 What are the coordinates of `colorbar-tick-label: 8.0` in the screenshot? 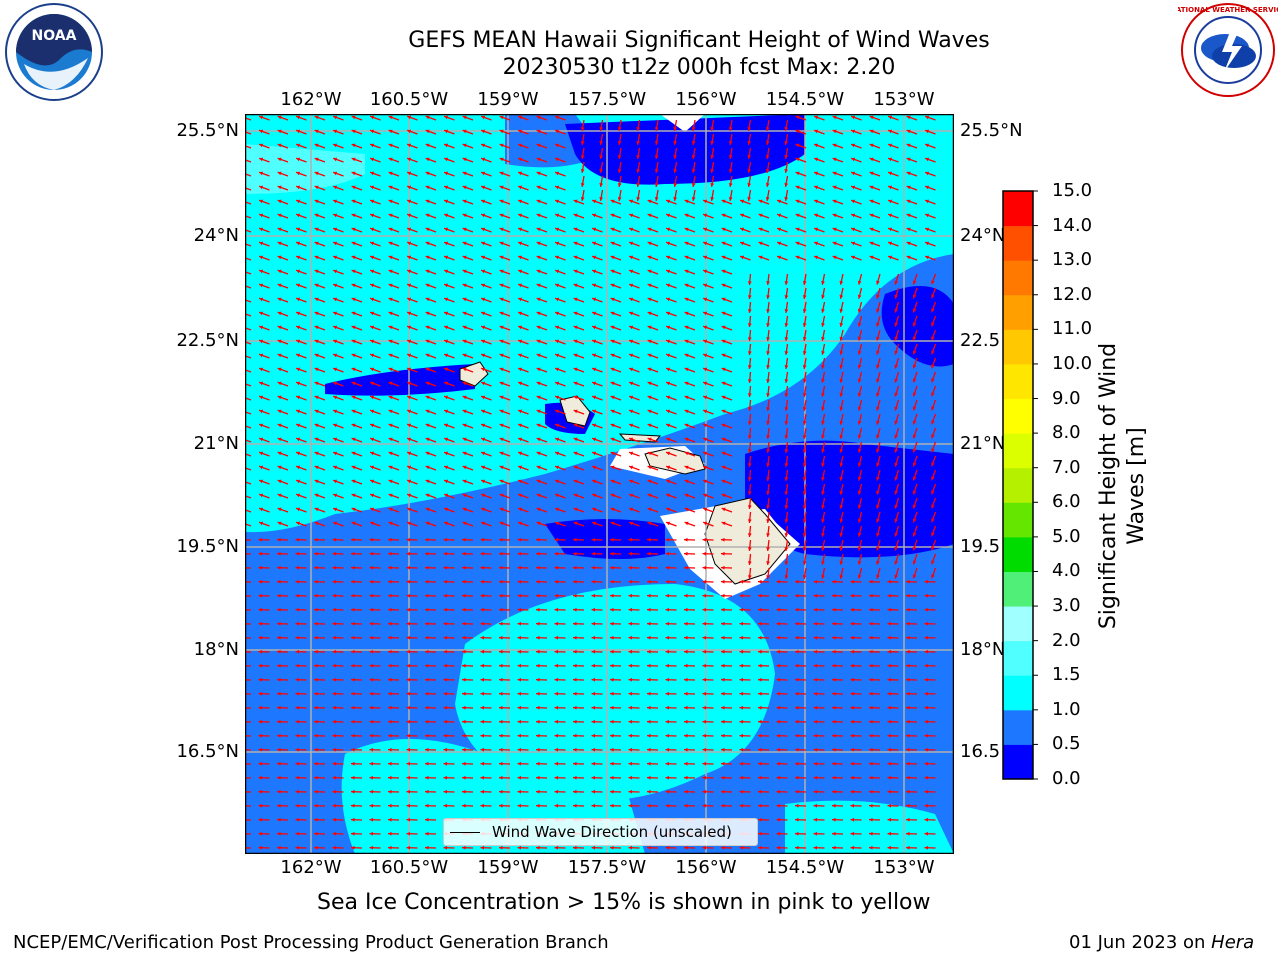 It's located at (1066, 433).